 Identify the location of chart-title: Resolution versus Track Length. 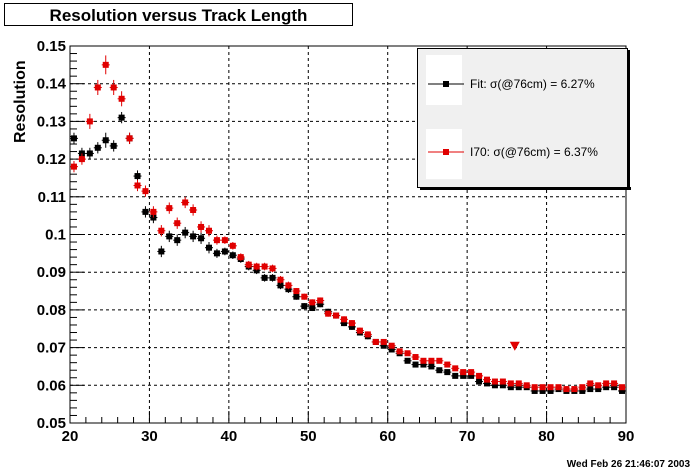
(178, 14).